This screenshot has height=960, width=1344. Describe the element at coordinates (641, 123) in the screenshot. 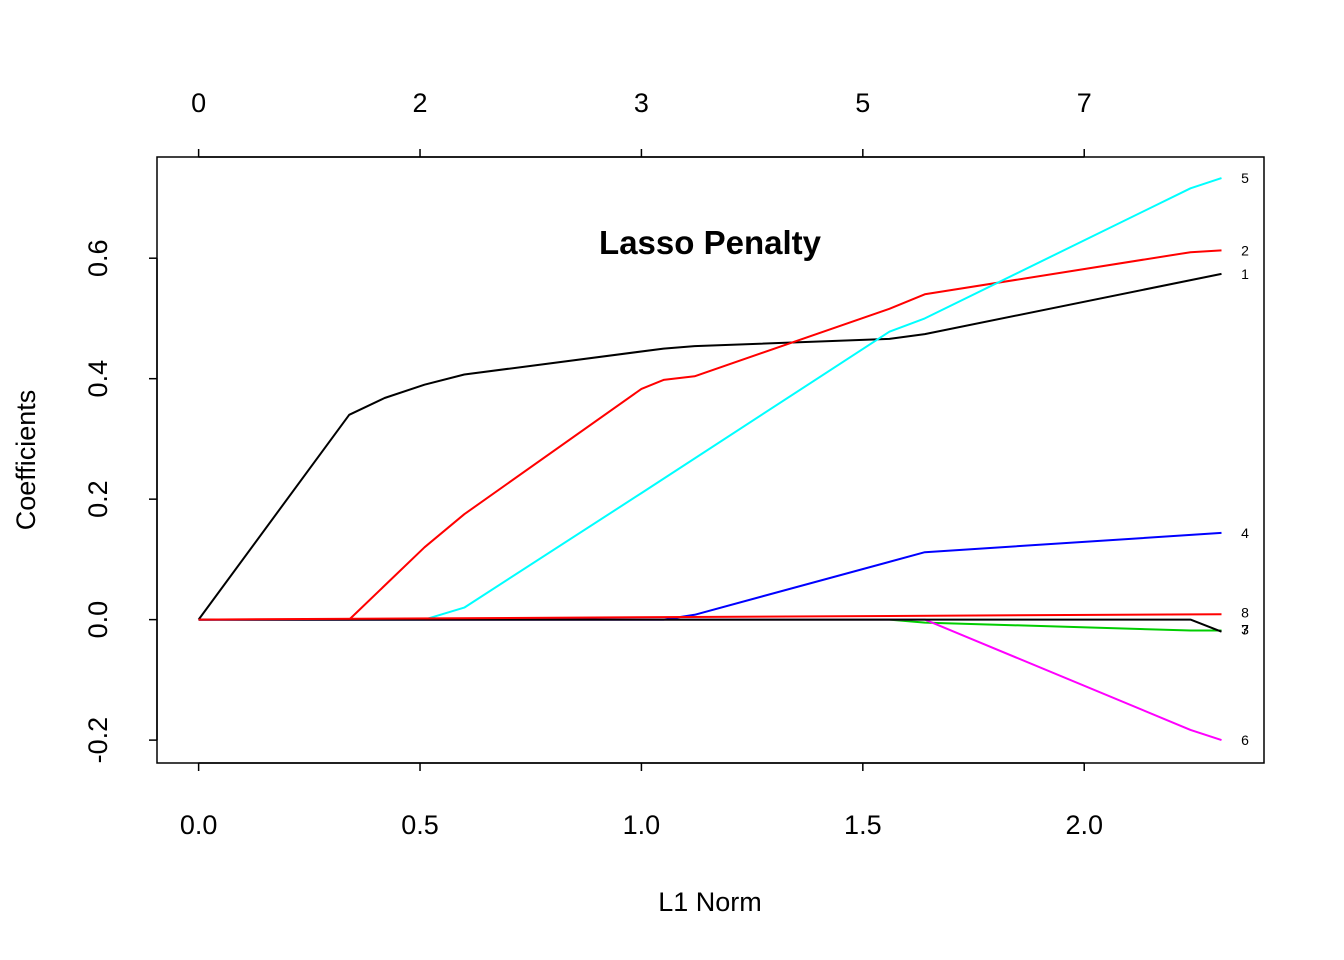

I see `top-axis: 0 2 3 5 7` at that location.